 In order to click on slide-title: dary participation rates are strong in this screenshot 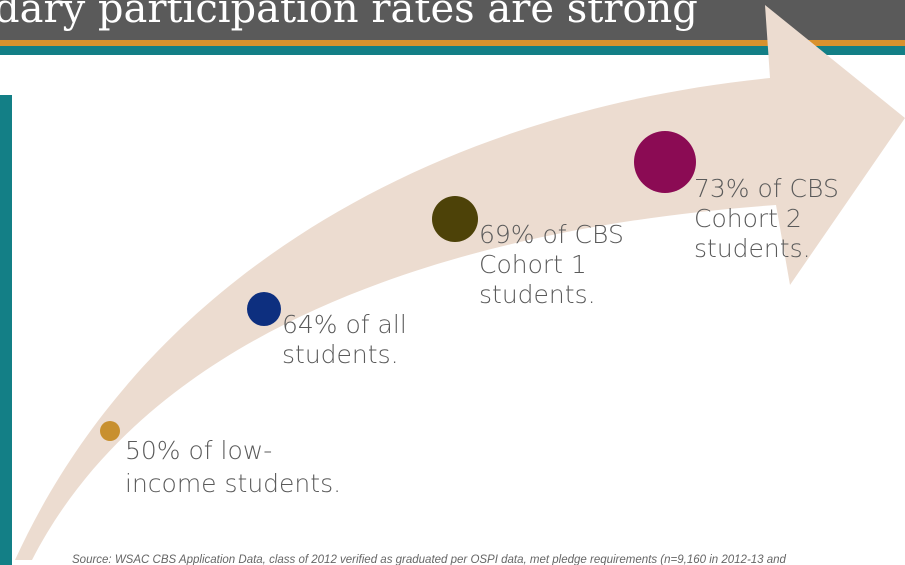, I will do `click(349, 16)`.